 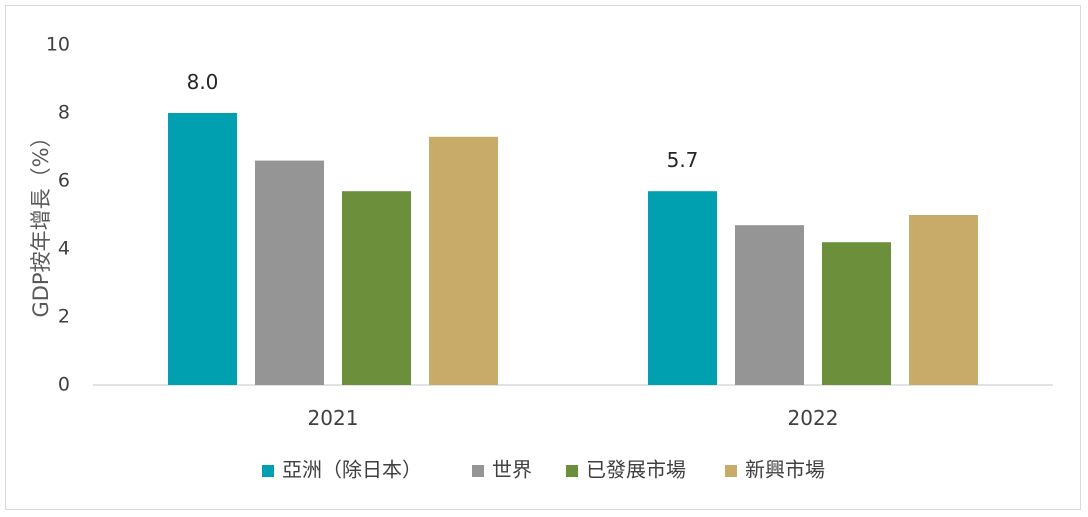 I want to click on data-label: 8.0, so click(x=203, y=82).